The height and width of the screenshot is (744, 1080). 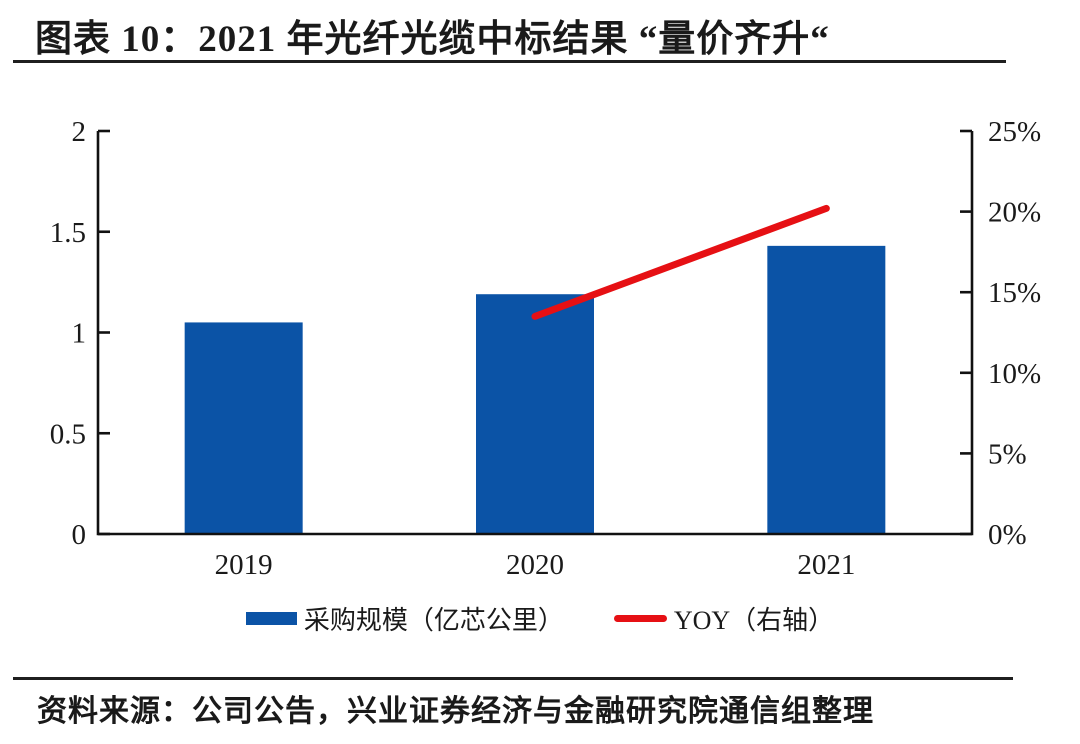 What do you see at coordinates (244, 565) in the screenshot?
I see `x-axis-label-2019: 2019` at bounding box center [244, 565].